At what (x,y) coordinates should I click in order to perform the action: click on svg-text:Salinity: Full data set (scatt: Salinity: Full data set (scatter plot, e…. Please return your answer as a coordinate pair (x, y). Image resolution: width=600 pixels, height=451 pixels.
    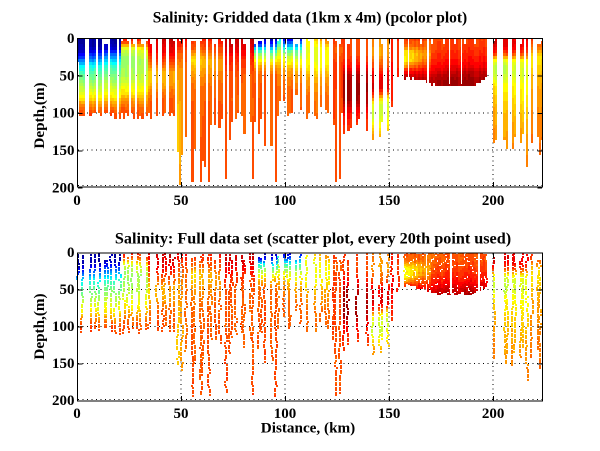
    Looking at the image, I should click on (313, 239).